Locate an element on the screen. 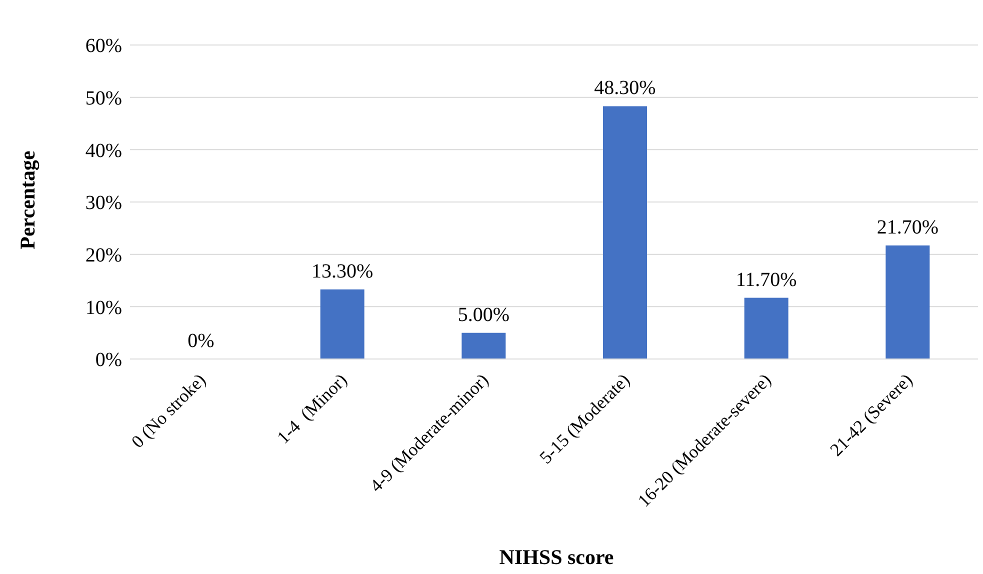 This screenshot has width=983, height=574. y-tick-label: 50% is located at coordinates (103, 98).